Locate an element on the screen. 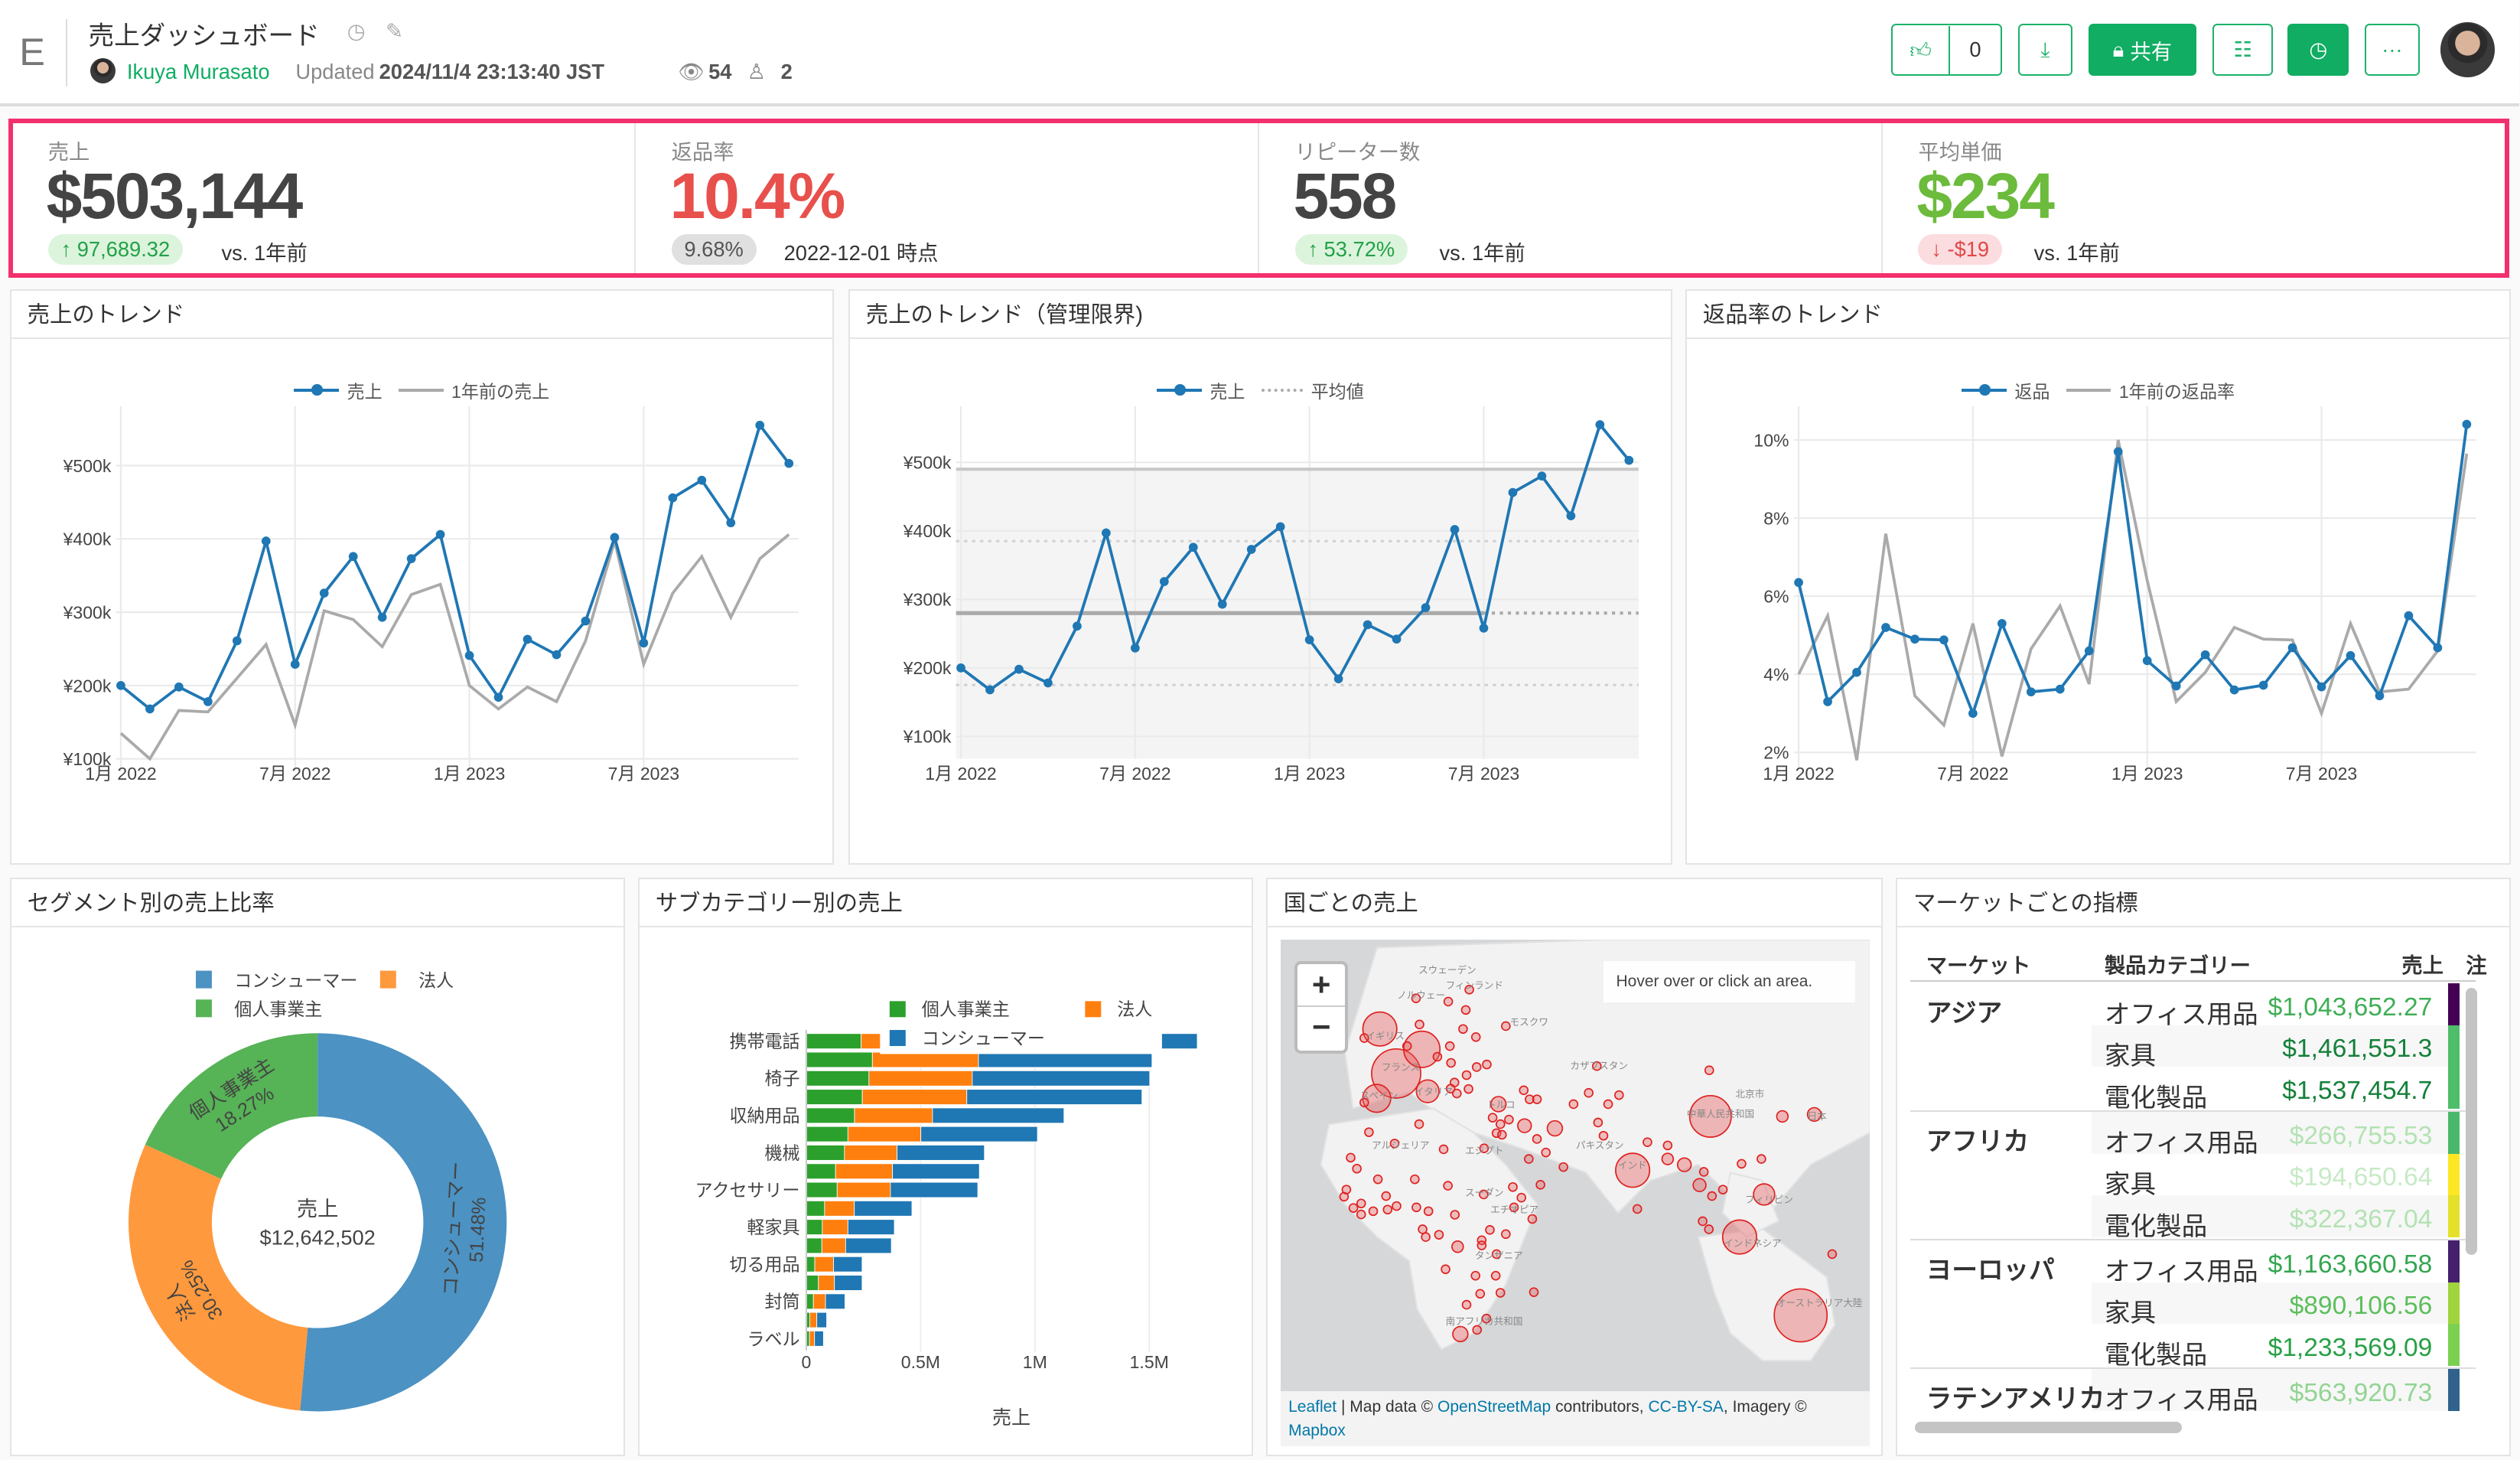 Image resolution: width=2520 pixels, height=1460 pixels. map-place-label: トルコ is located at coordinates (1501, 1104).